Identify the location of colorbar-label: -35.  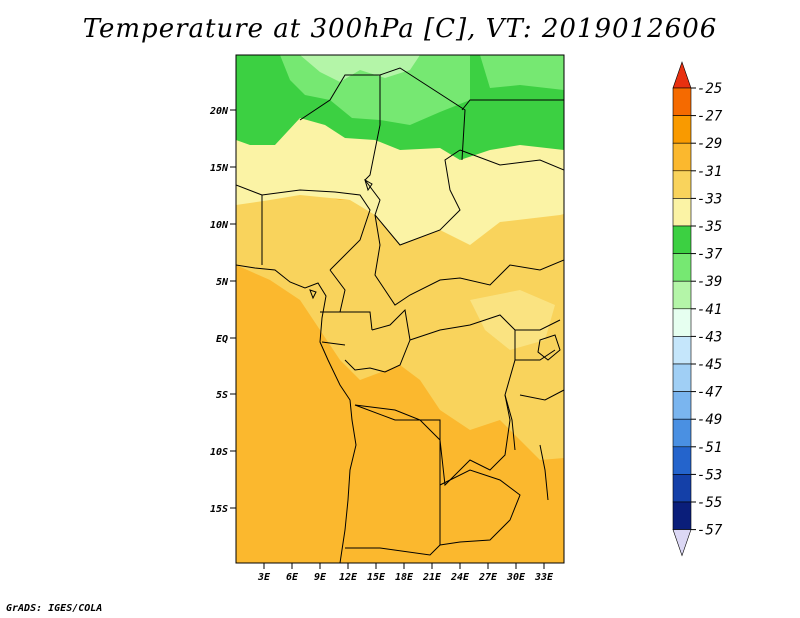
(709, 227).